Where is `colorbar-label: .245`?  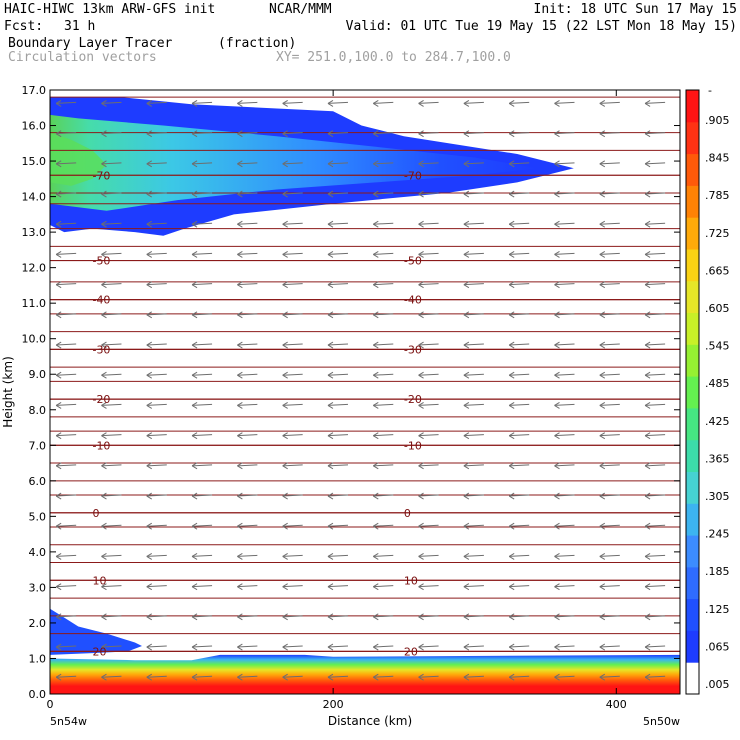
colorbar-label: .245 is located at coordinates (717, 534).